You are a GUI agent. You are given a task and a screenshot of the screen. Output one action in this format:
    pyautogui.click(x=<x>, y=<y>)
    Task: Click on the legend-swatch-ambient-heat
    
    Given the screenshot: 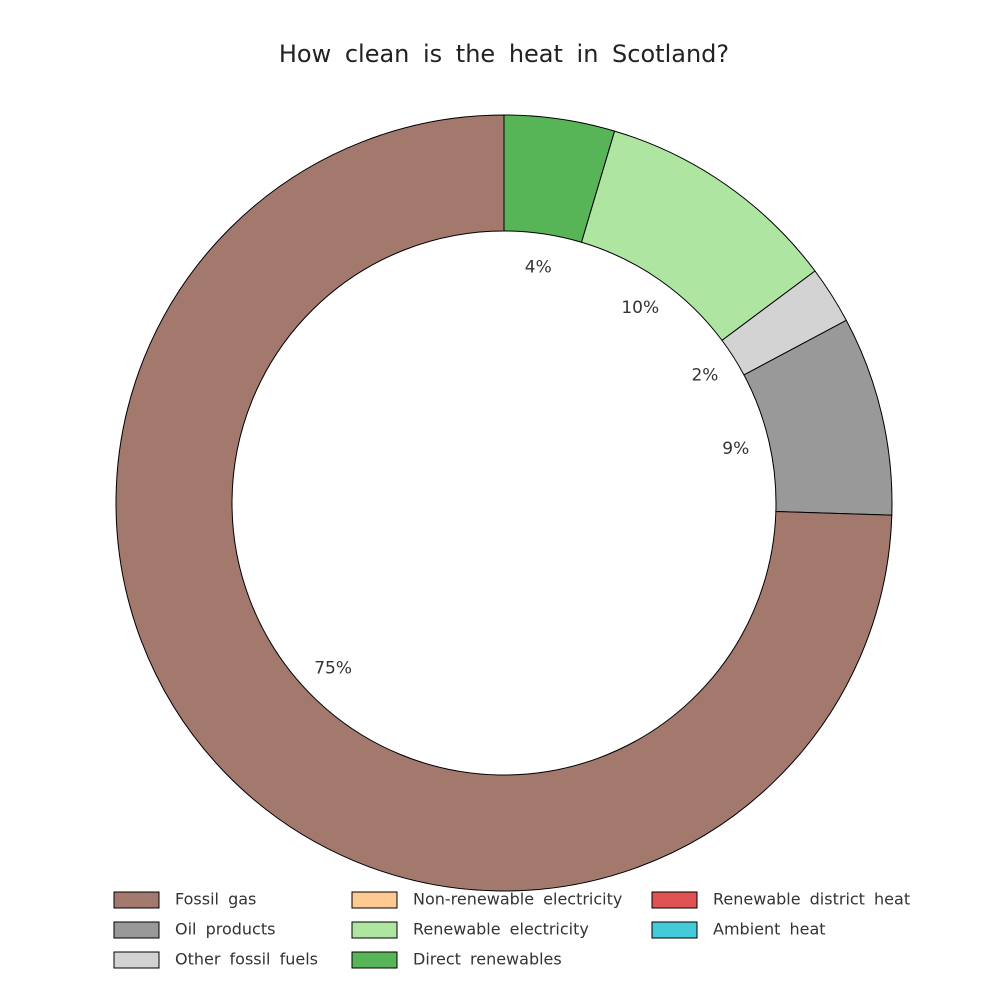 What is the action you would take?
    pyautogui.click(x=674, y=930)
    